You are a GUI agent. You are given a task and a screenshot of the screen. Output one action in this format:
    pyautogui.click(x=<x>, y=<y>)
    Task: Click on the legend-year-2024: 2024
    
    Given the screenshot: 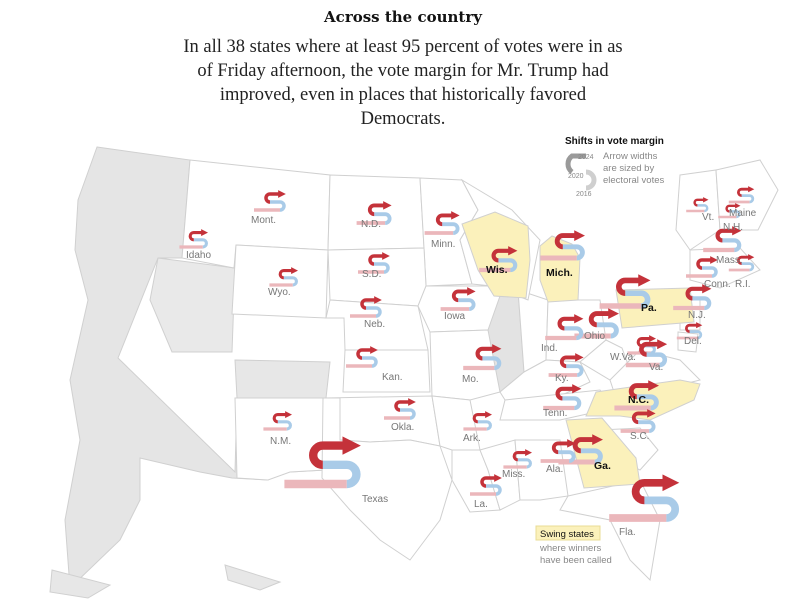 What is the action you would take?
    pyautogui.click(x=586, y=157)
    